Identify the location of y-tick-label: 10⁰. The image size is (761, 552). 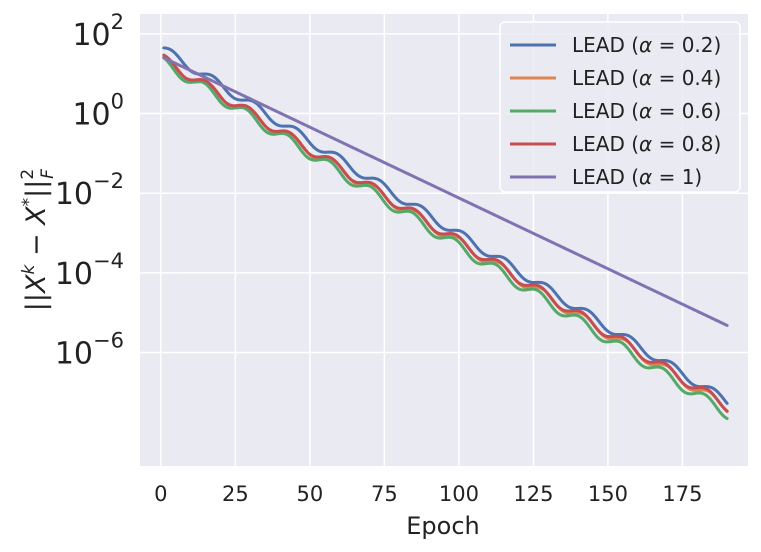
(98, 111).